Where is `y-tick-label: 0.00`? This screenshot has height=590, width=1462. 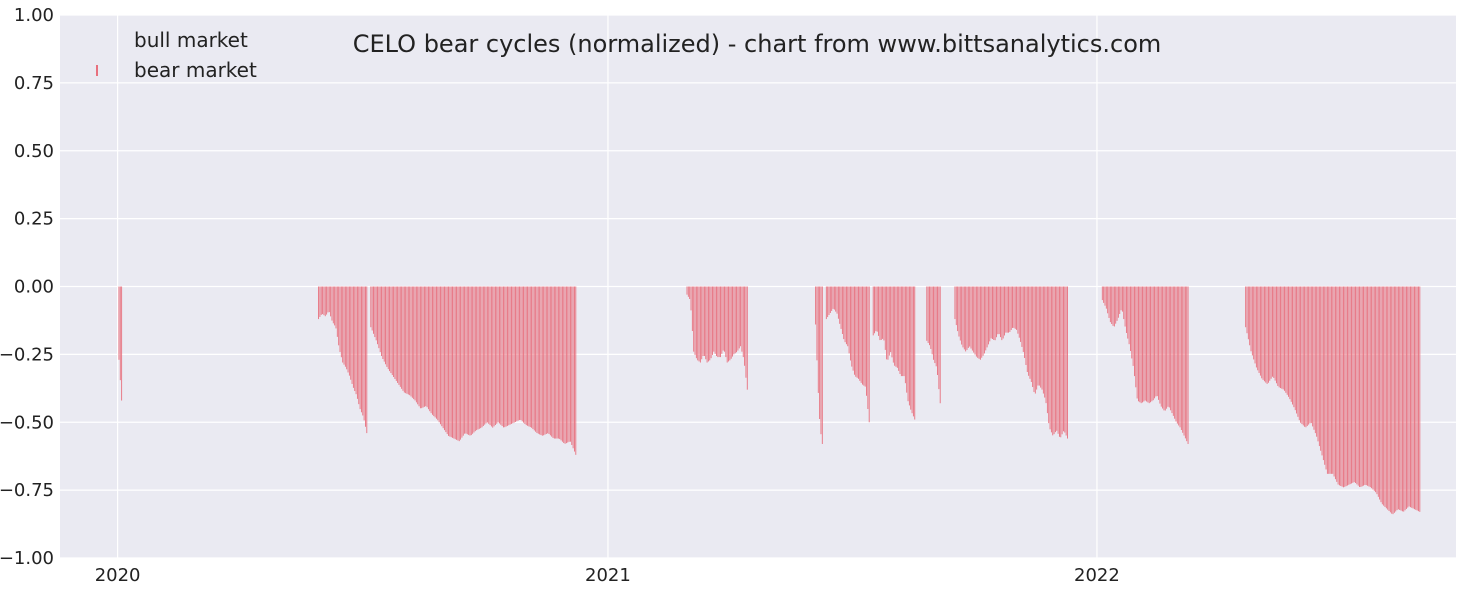 y-tick-label: 0.00 is located at coordinates (34, 287).